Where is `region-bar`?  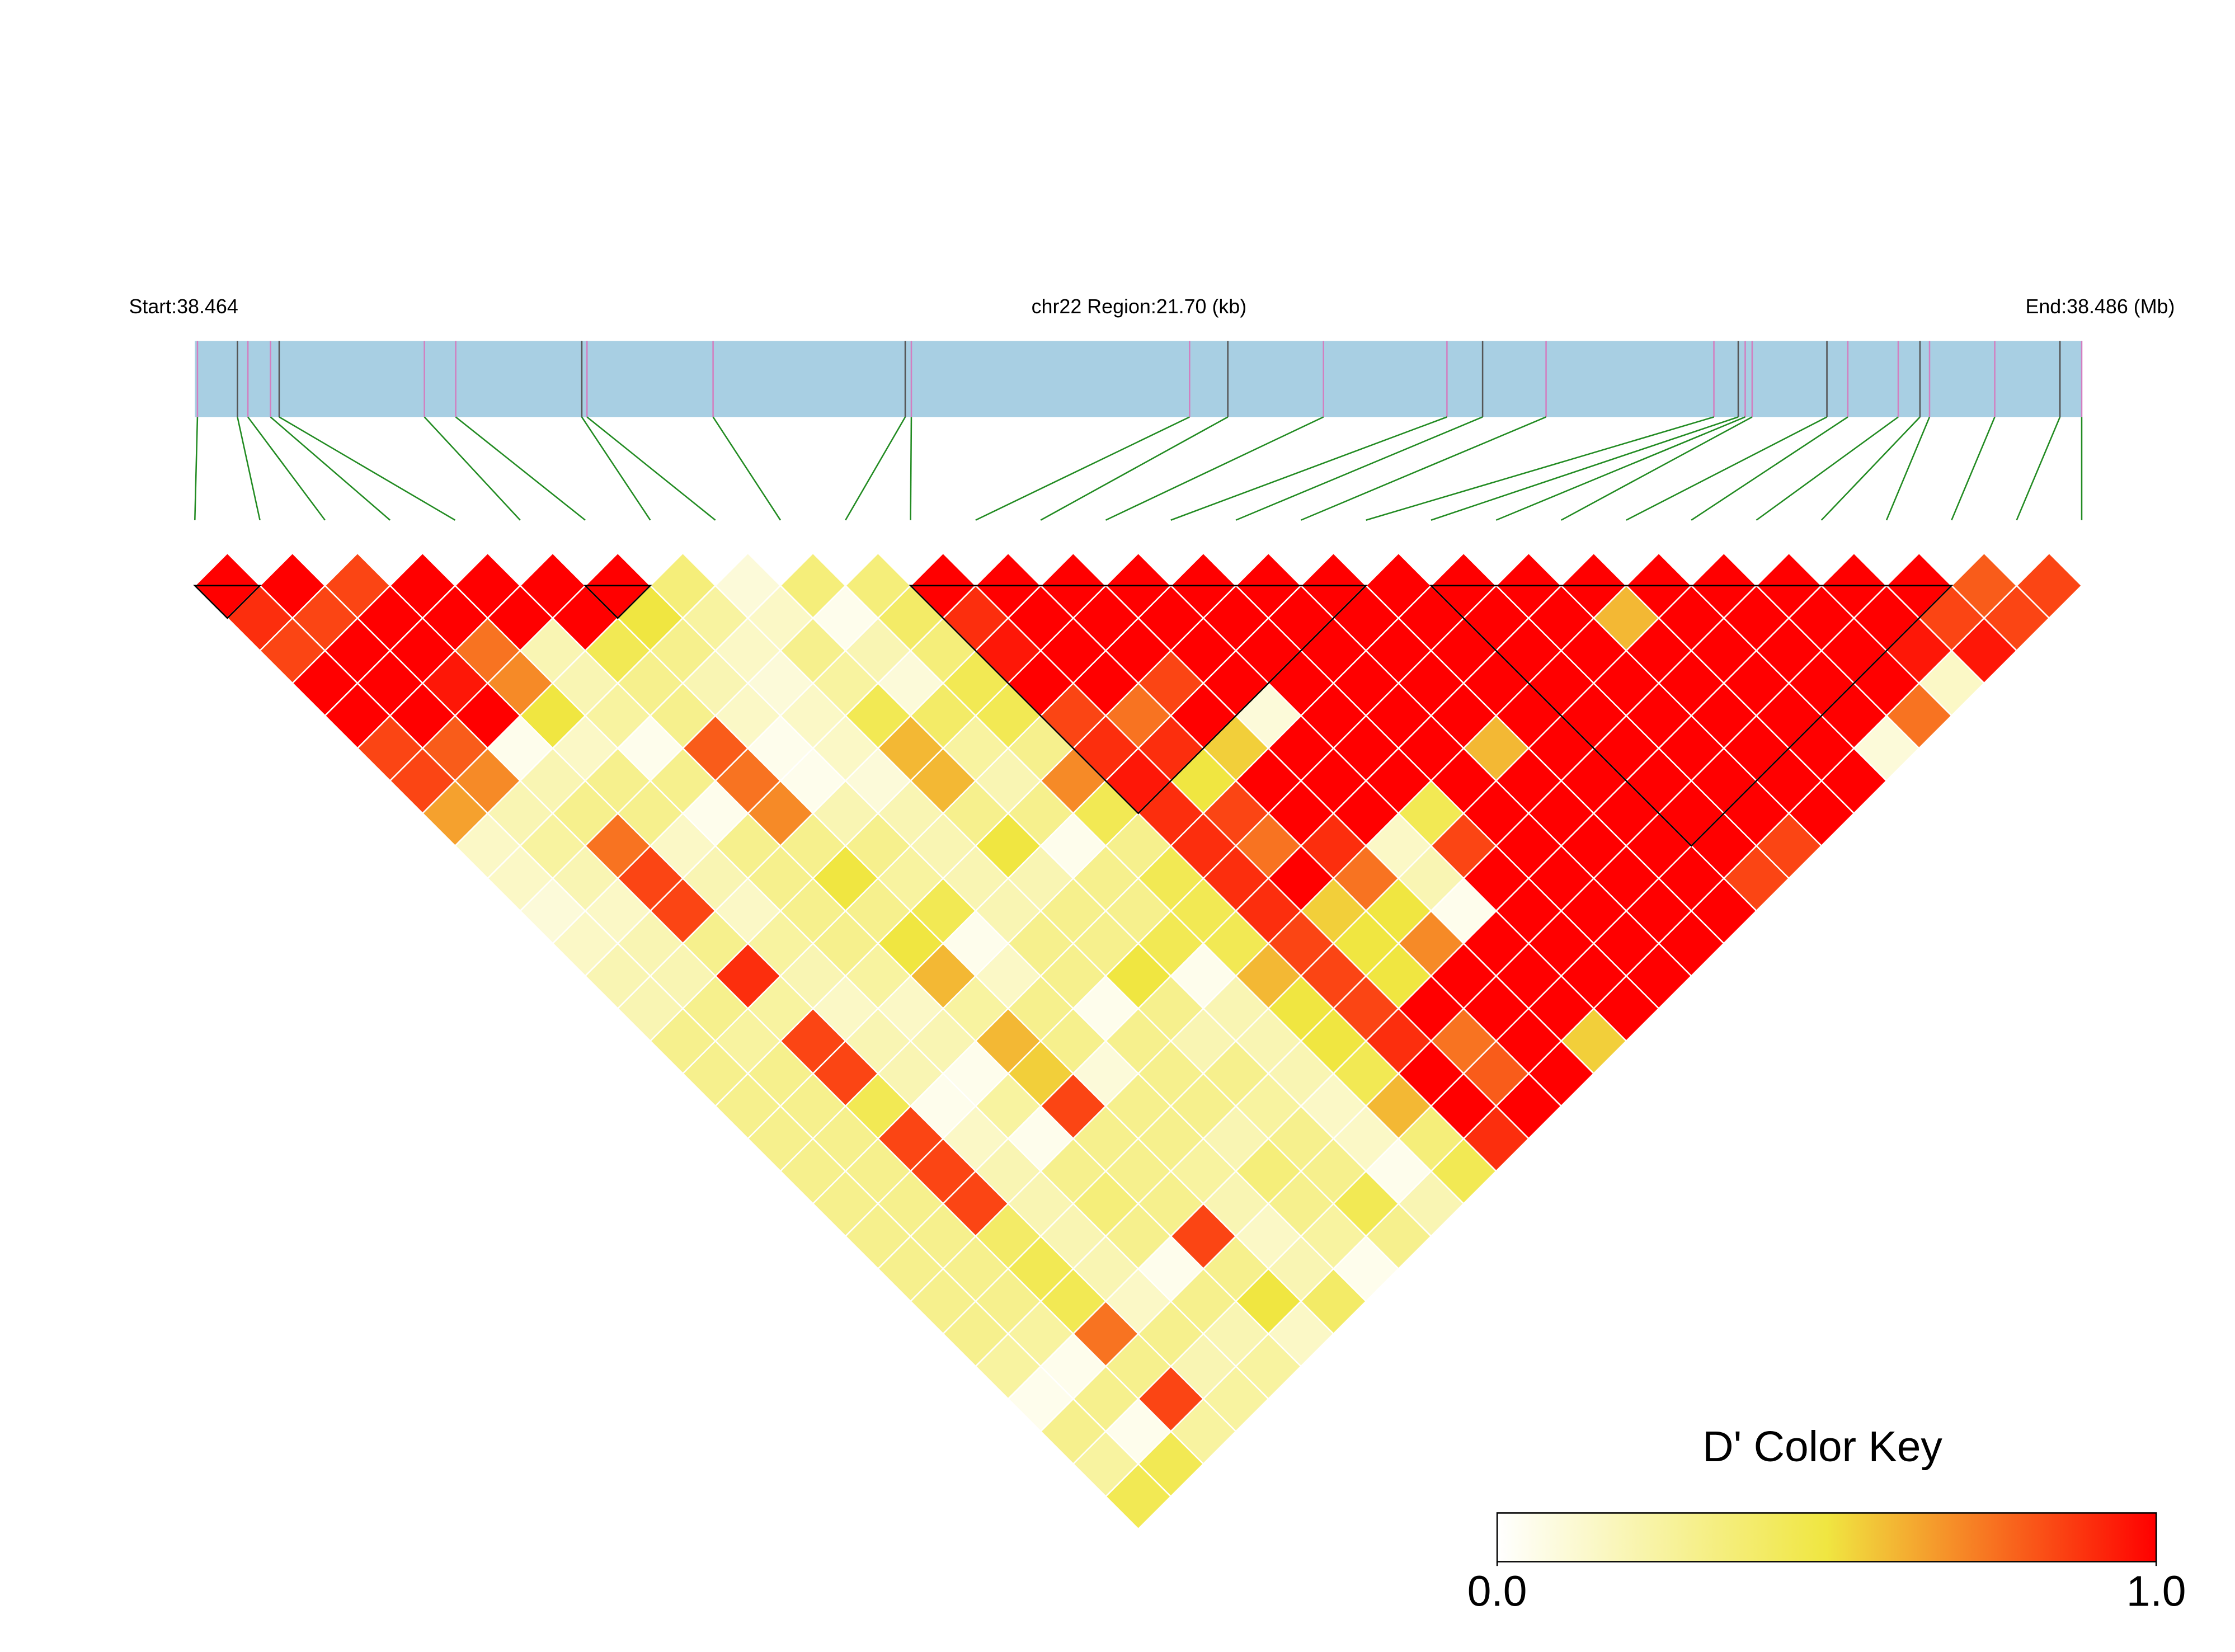
region-bar is located at coordinates (1138, 379).